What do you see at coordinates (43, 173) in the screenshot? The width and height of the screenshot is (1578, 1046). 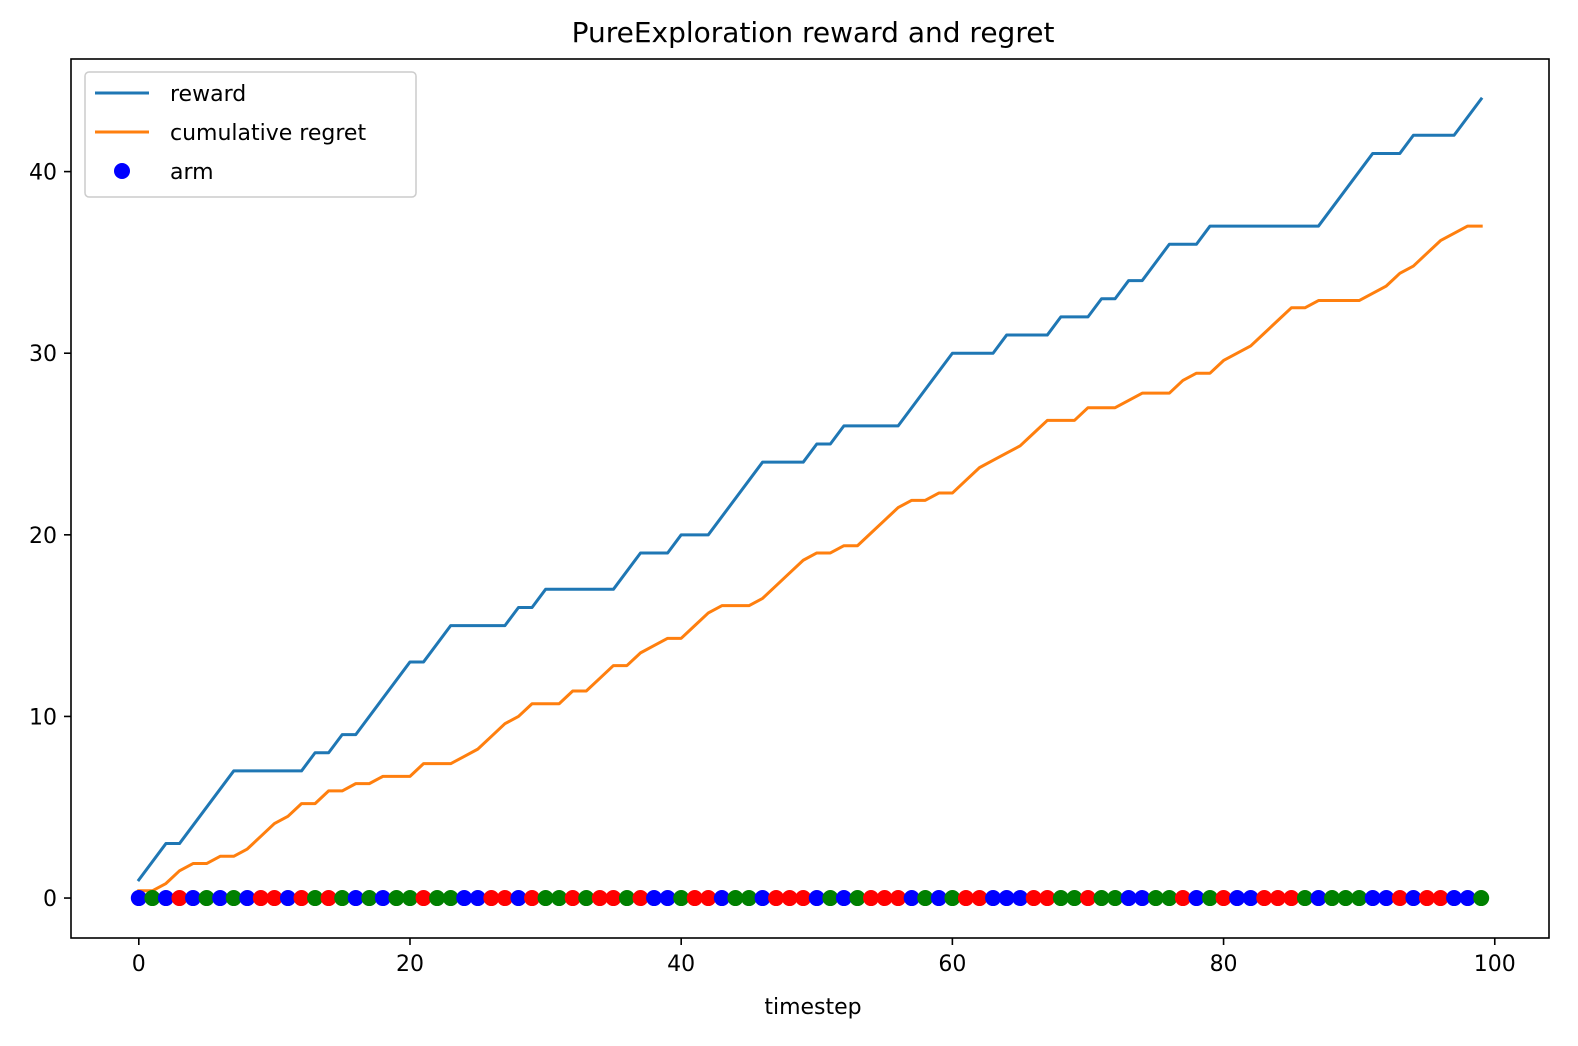 I see `y-tick-label: 40` at bounding box center [43, 173].